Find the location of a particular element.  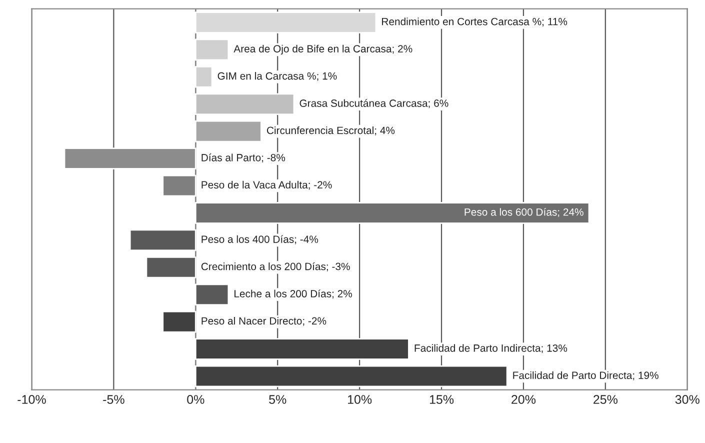

x-tick-label: 30% is located at coordinates (687, 399).